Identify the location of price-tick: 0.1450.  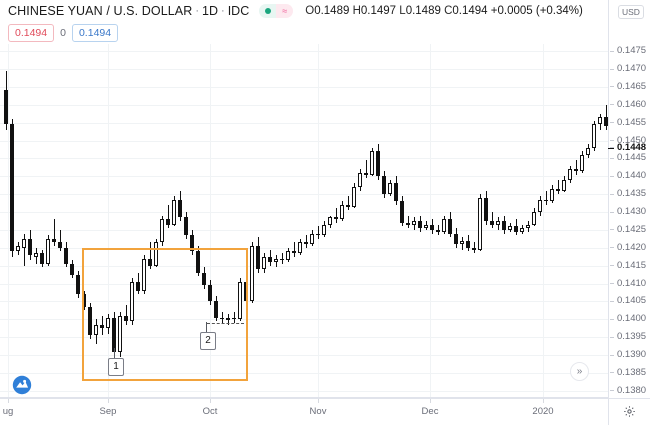
(629, 141).